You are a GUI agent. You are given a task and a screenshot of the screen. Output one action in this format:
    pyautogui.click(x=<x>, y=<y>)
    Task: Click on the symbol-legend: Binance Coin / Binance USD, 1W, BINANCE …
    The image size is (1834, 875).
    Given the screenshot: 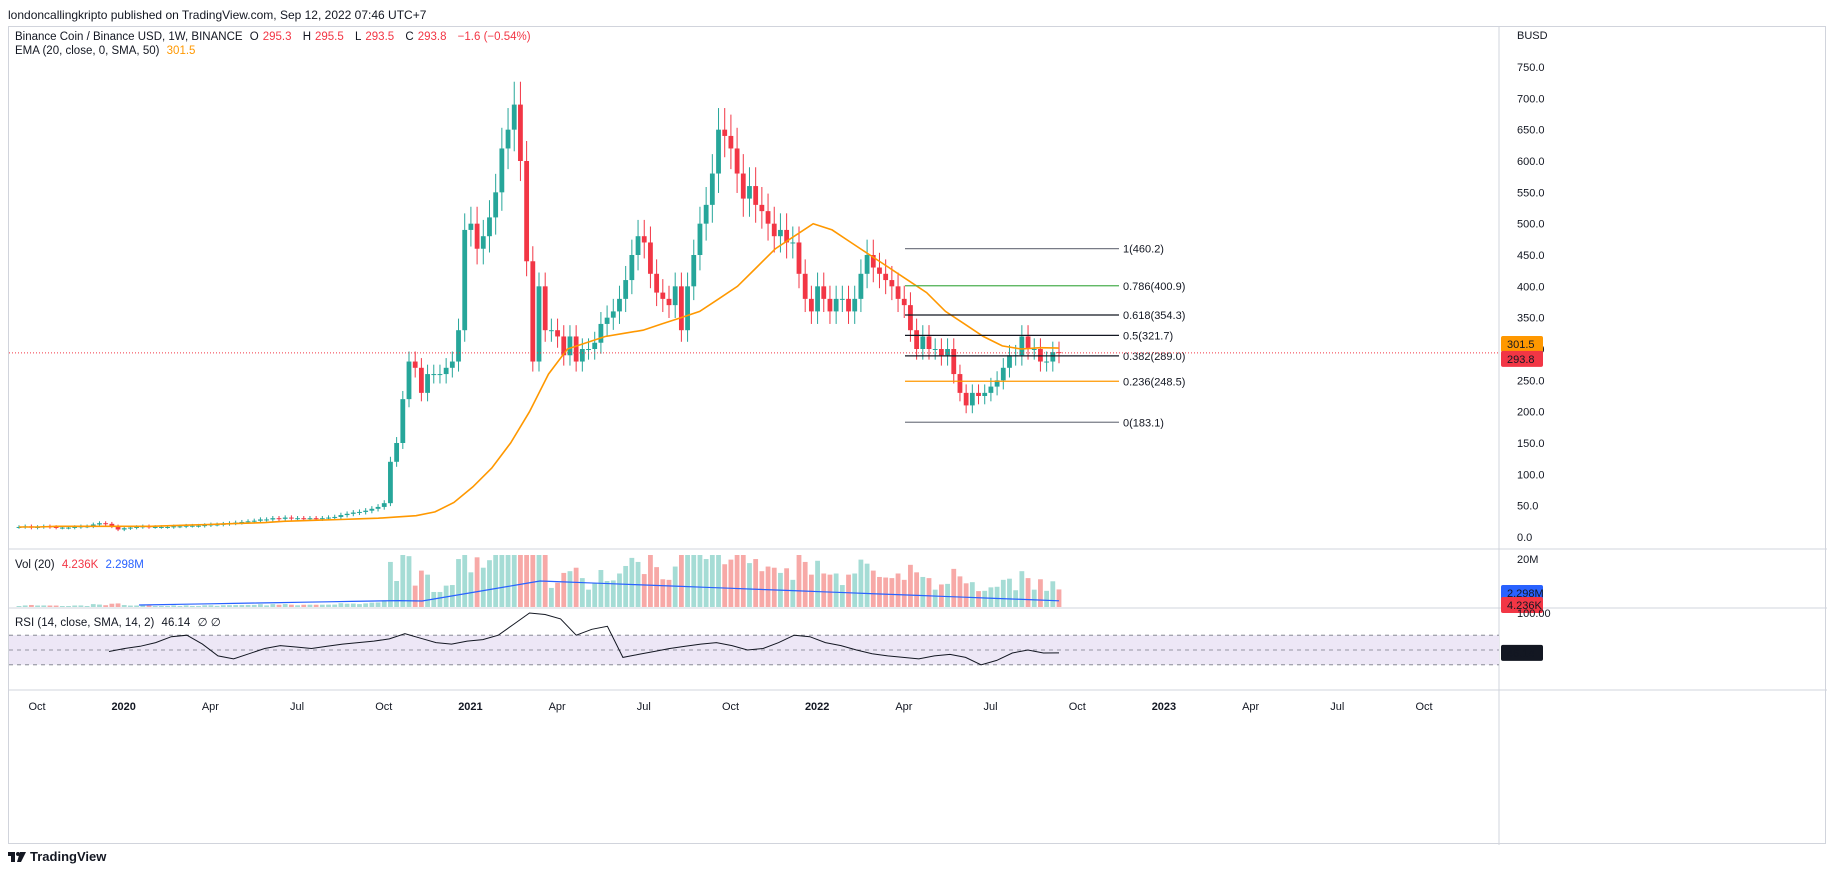 What is the action you would take?
    pyautogui.click(x=275, y=37)
    